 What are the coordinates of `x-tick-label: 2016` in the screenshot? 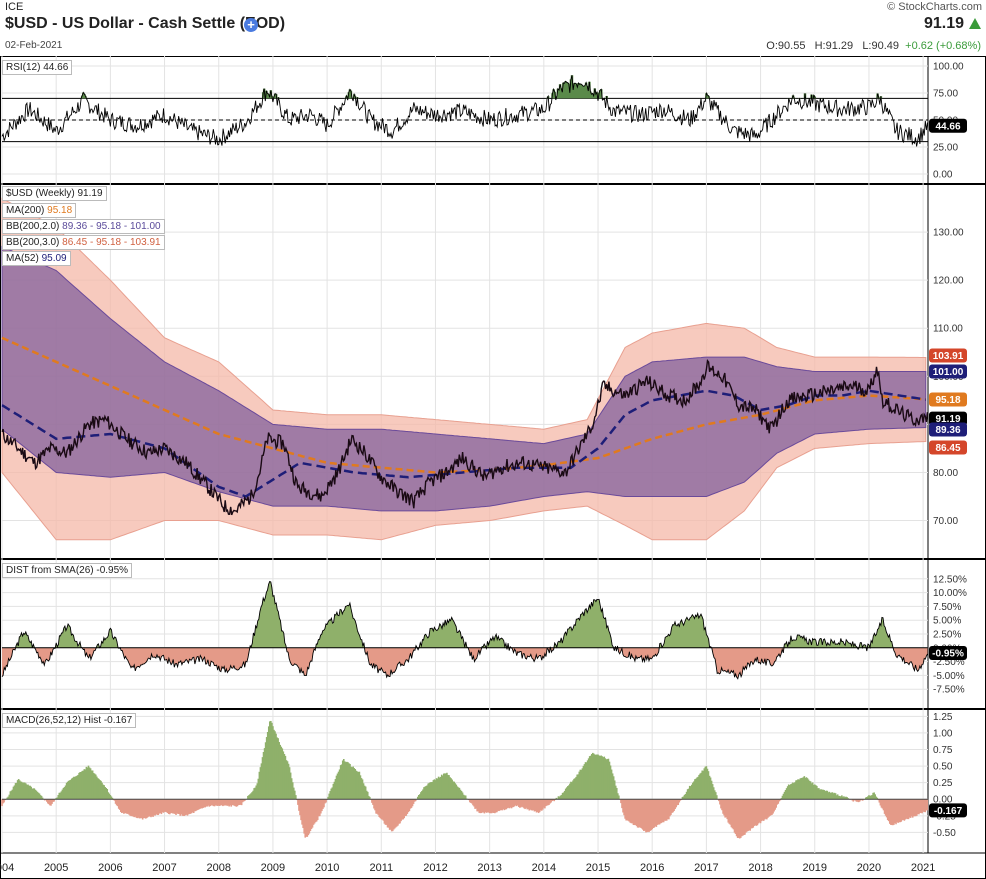 It's located at (652, 868).